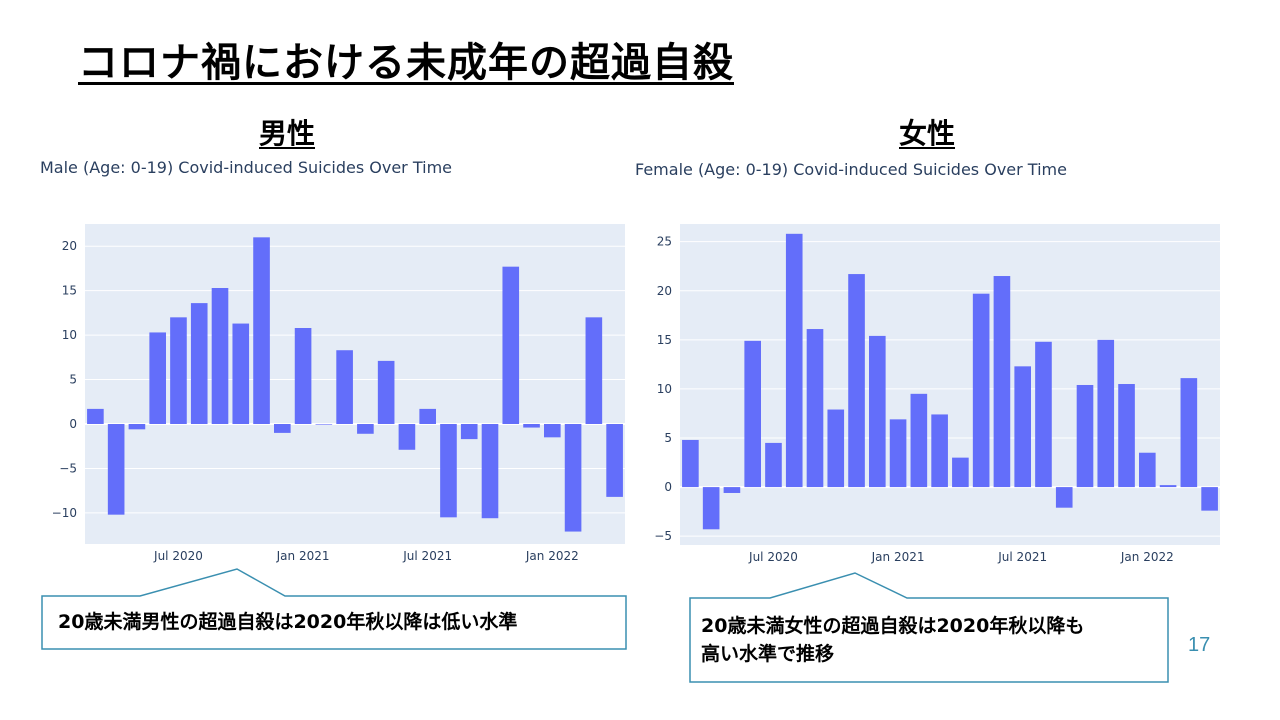 The height and width of the screenshot is (720, 1280). Describe the element at coordinates (898, 557) in the screenshot. I see `female-xtick-label: Jan 2021` at that location.